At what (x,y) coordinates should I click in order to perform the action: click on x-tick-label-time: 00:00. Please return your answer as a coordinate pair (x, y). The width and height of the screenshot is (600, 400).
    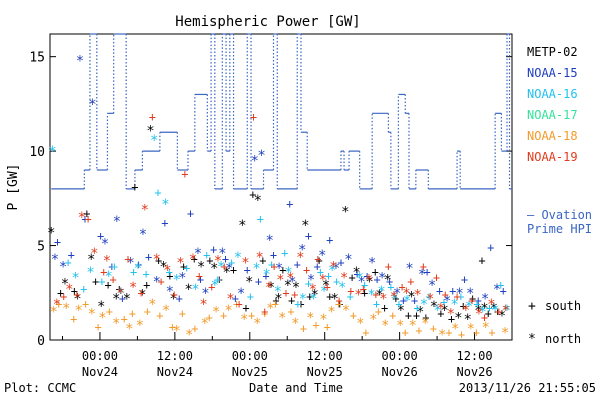
    Looking at the image, I should click on (250, 356).